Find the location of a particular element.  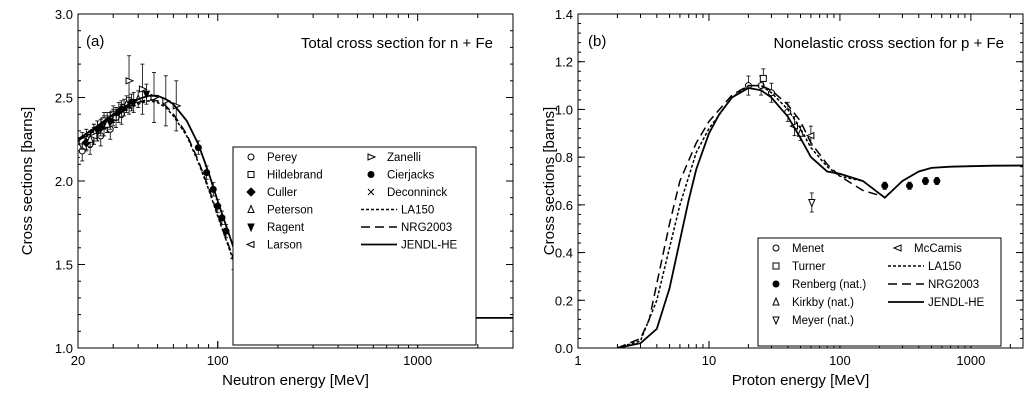

y-tick-label: 3.0 is located at coordinates (64, 14).